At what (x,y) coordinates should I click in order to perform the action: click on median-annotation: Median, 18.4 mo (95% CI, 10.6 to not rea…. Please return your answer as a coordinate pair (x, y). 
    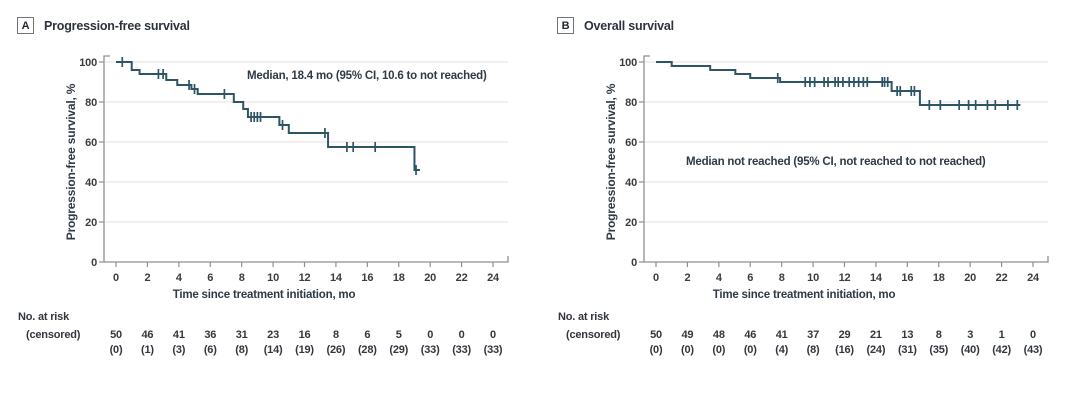
    Looking at the image, I should click on (367, 76).